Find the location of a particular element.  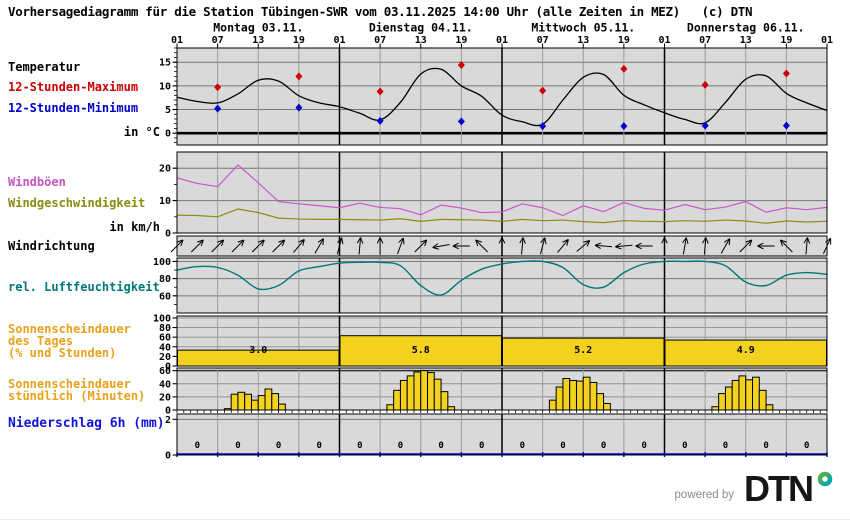

svg-text: 5.2 is located at coordinates (583, 350).